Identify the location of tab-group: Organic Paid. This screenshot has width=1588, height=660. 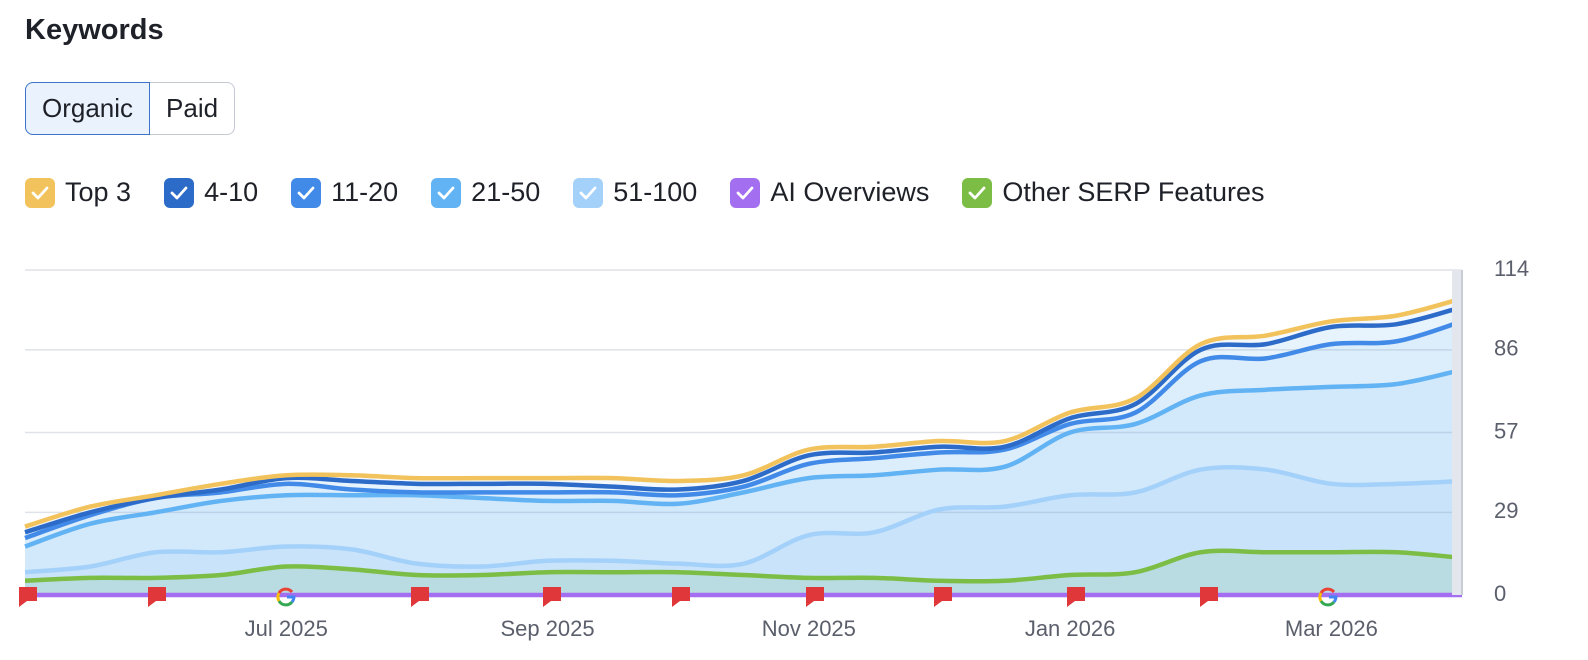
(130, 108).